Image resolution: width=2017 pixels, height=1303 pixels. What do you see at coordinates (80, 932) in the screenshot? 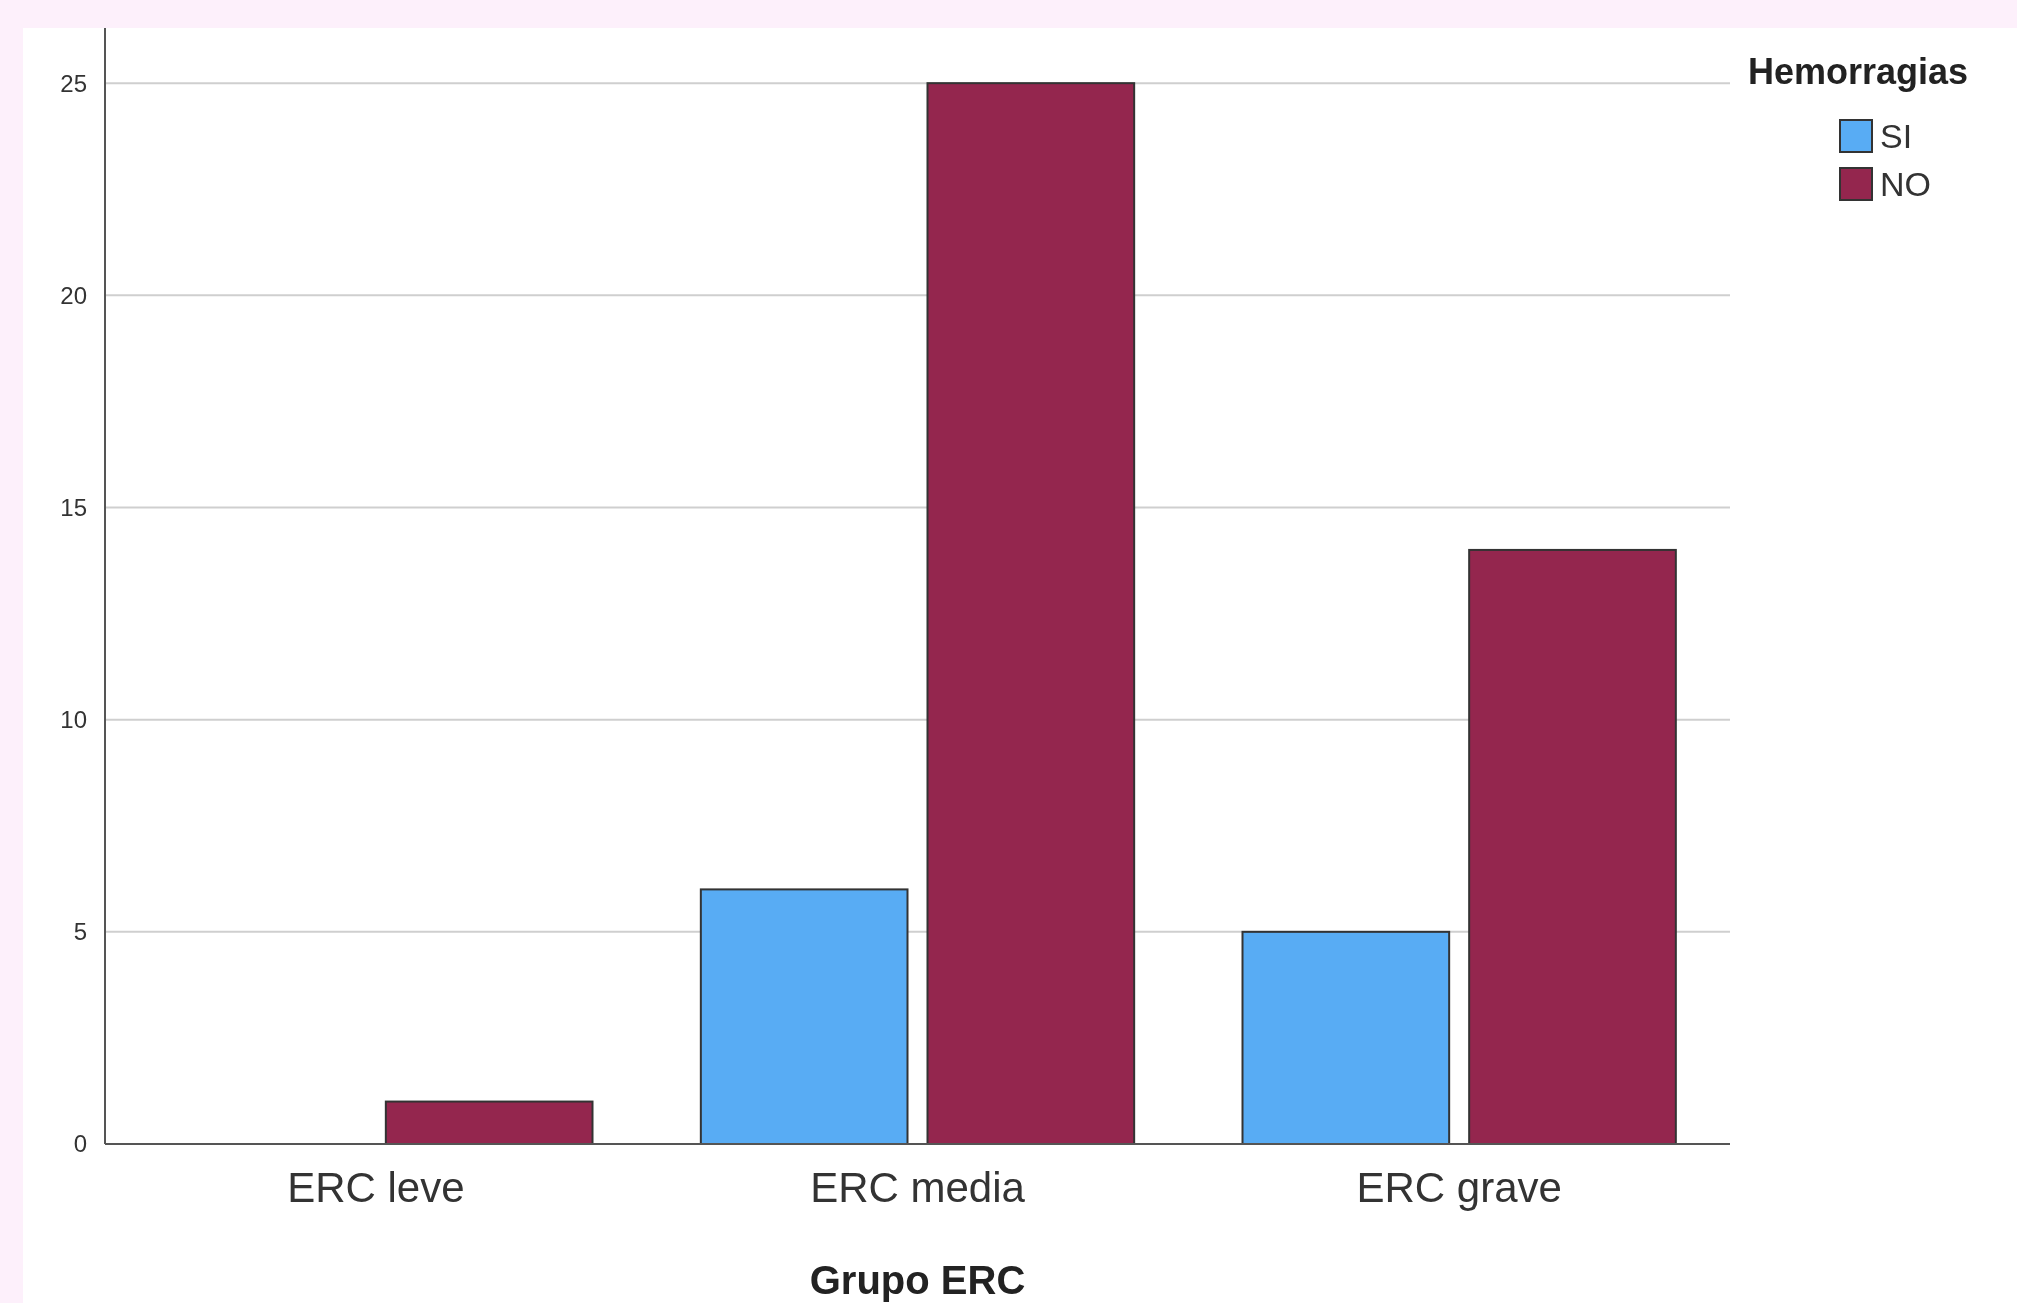
I see `y-tick-label: 5` at bounding box center [80, 932].